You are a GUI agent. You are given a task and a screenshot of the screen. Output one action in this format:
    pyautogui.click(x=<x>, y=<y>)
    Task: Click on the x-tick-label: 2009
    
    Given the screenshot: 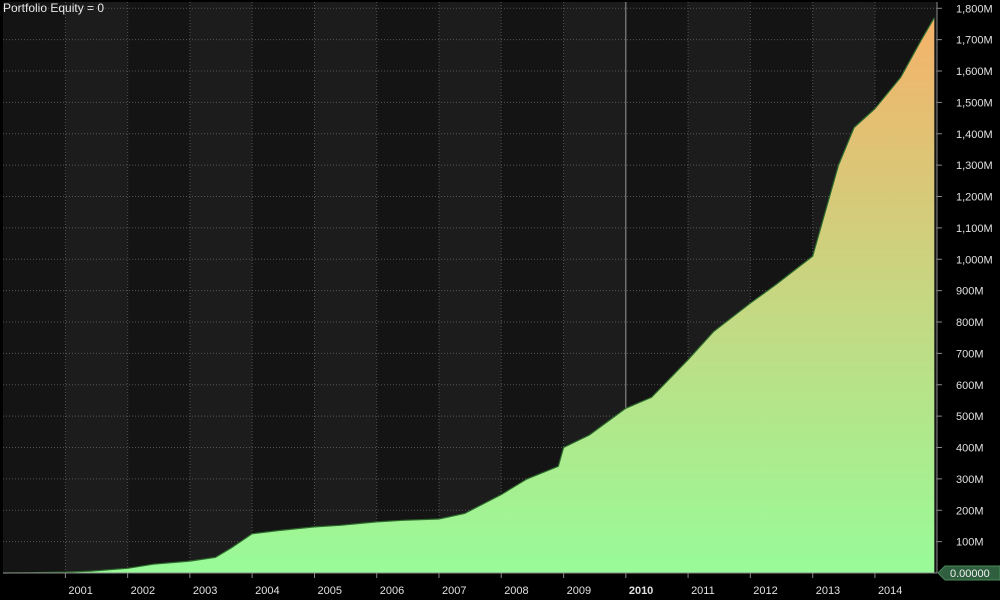 What is the action you would take?
    pyautogui.click(x=579, y=591)
    